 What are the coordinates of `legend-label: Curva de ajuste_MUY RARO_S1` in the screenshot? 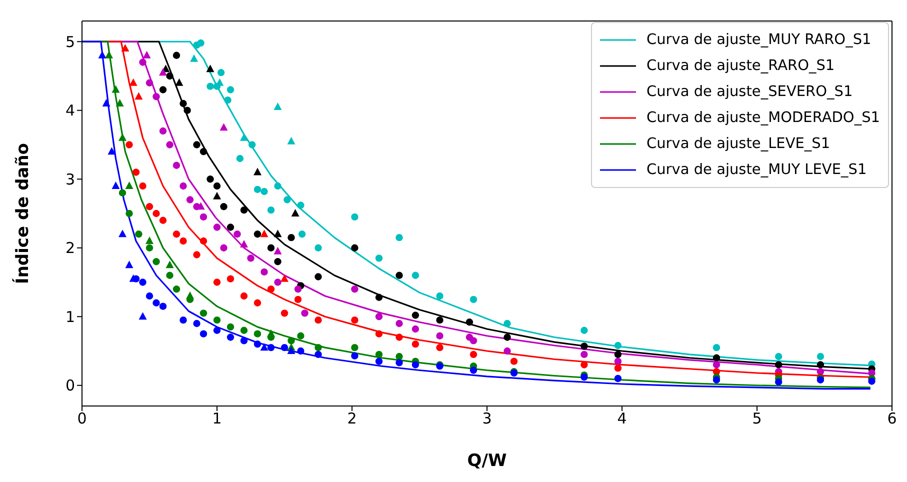 It's located at (759, 40).